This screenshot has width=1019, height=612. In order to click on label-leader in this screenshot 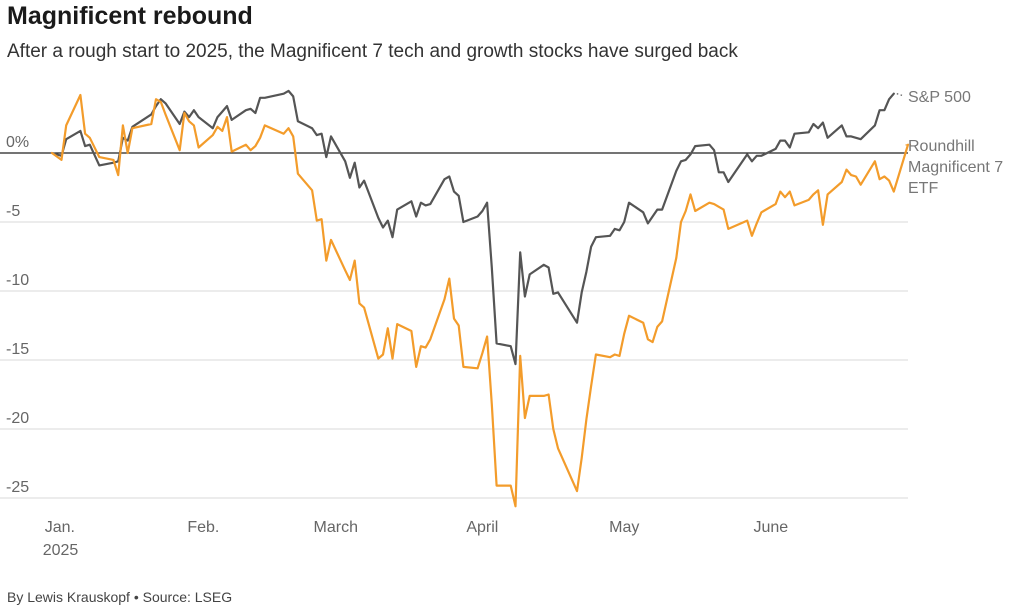, I will do `click(900, 95)`.